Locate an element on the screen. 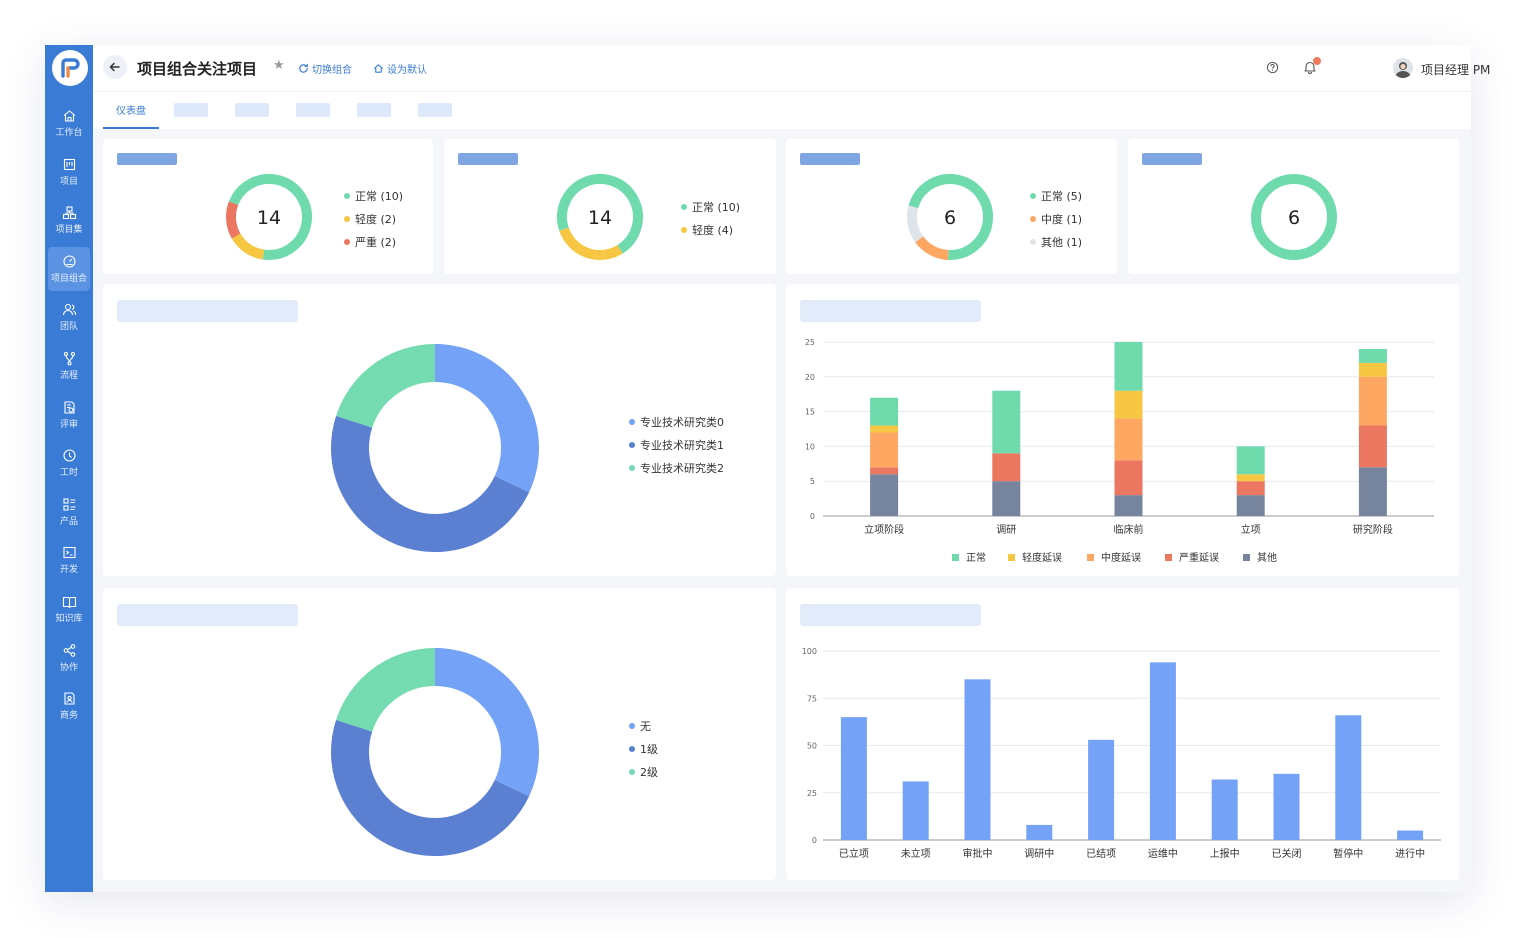 This screenshot has width=1516, height=938. clock-icon is located at coordinates (69, 455).